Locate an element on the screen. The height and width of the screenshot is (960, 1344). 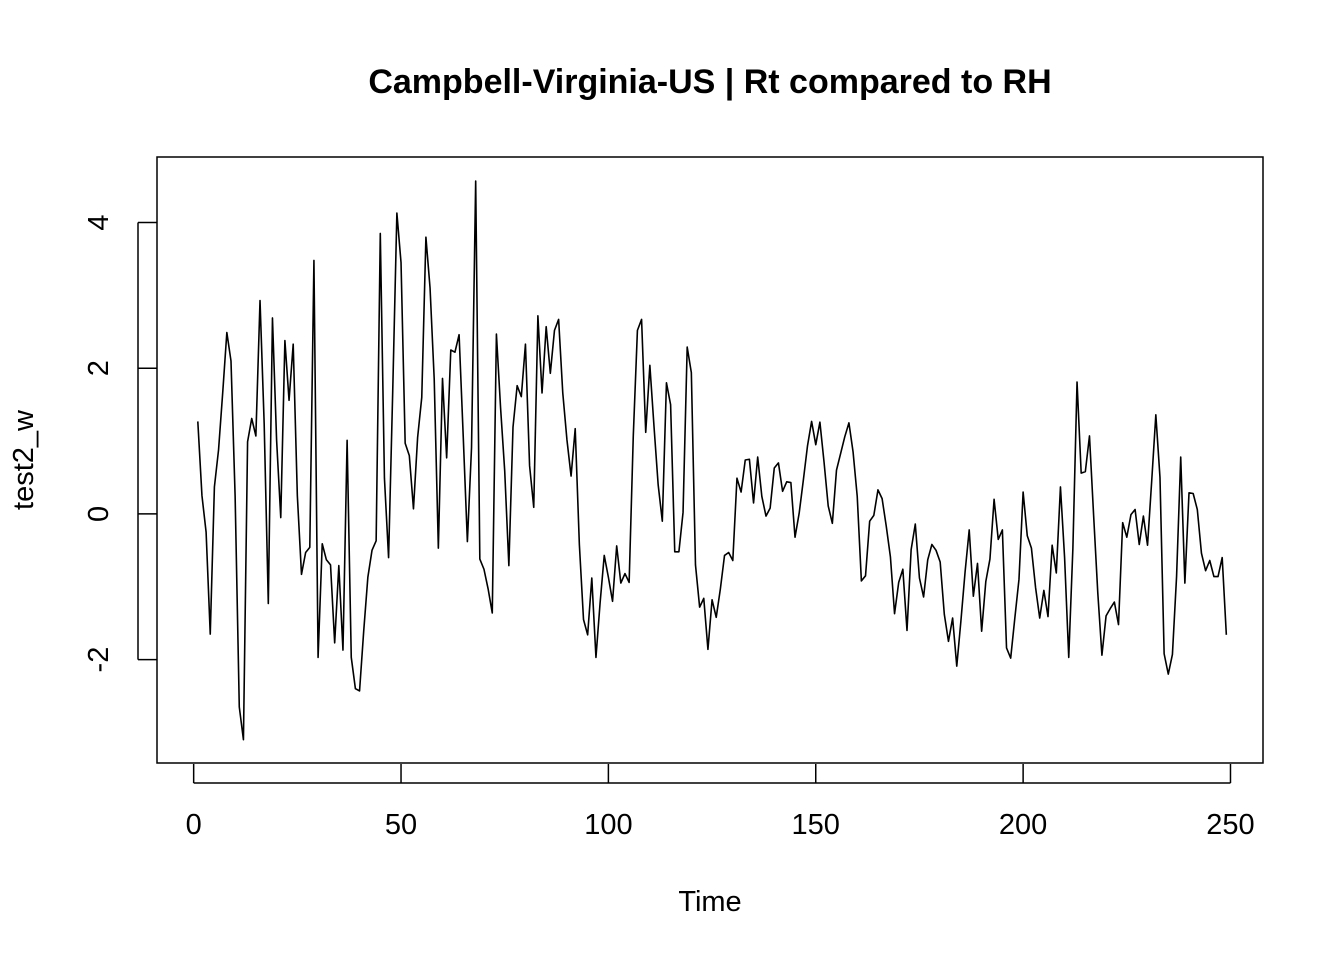
x-tick-label: 200 is located at coordinates (1023, 825).